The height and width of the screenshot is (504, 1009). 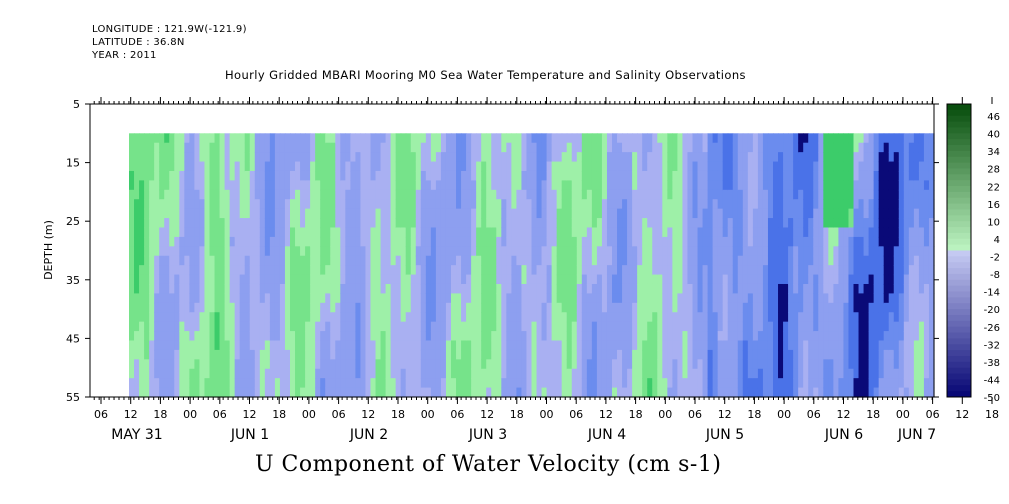 I want to click on colorbar-swatch, so click(x=959, y=371).